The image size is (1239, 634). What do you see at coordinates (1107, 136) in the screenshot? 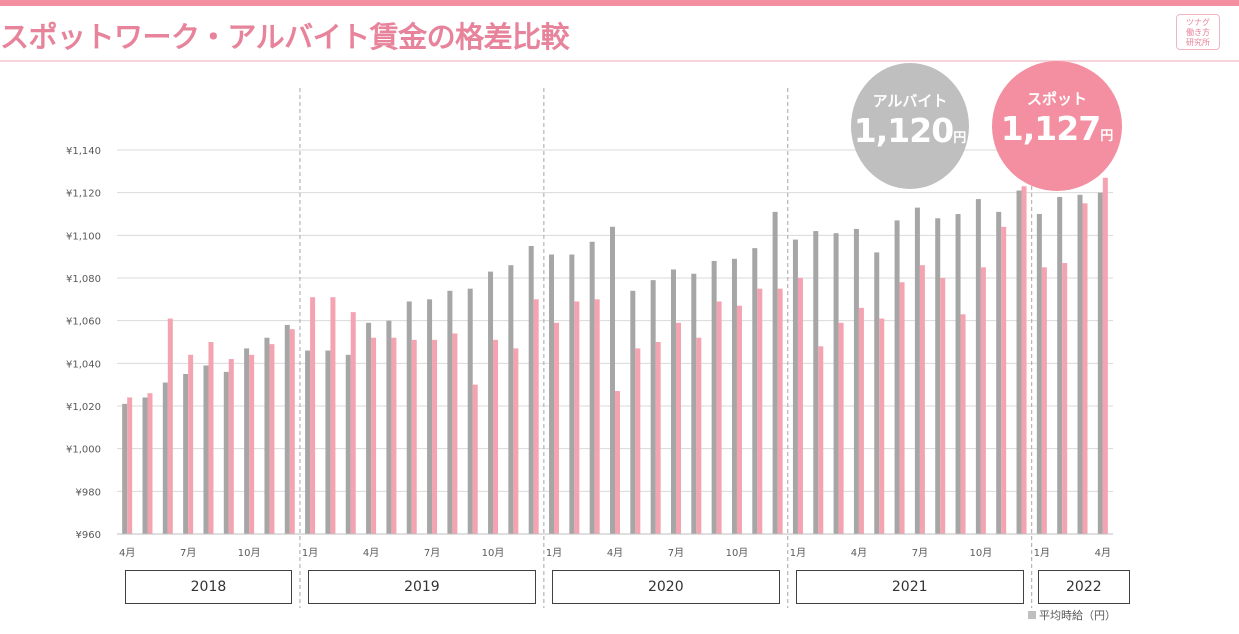
I see `spot-bubble-unit: 円` at bounding box center [1107, 136].